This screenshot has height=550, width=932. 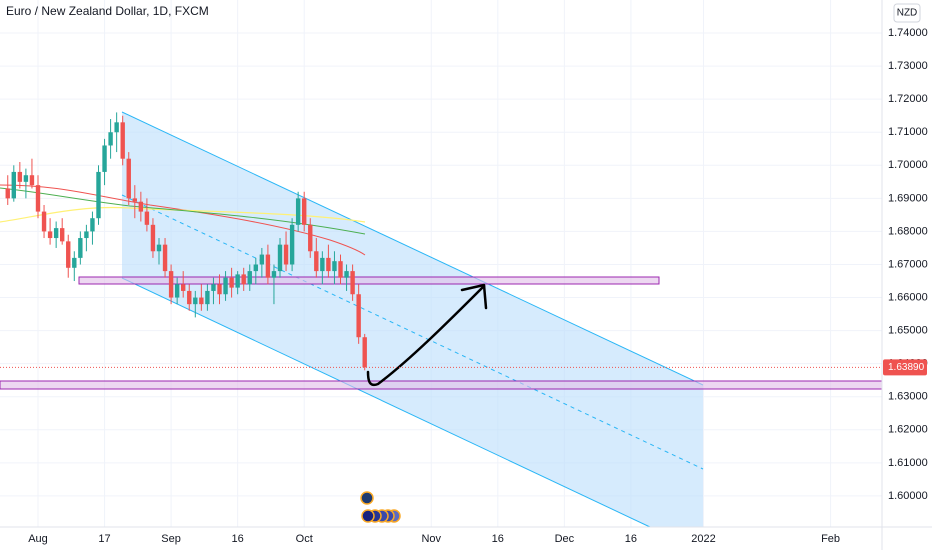 What do you see at coordinates (107, 11) in the screenshot?
I see `chart-title: Euro / New Zealand Dollar, 1D, FXCM` at bounding box center [107, 11].